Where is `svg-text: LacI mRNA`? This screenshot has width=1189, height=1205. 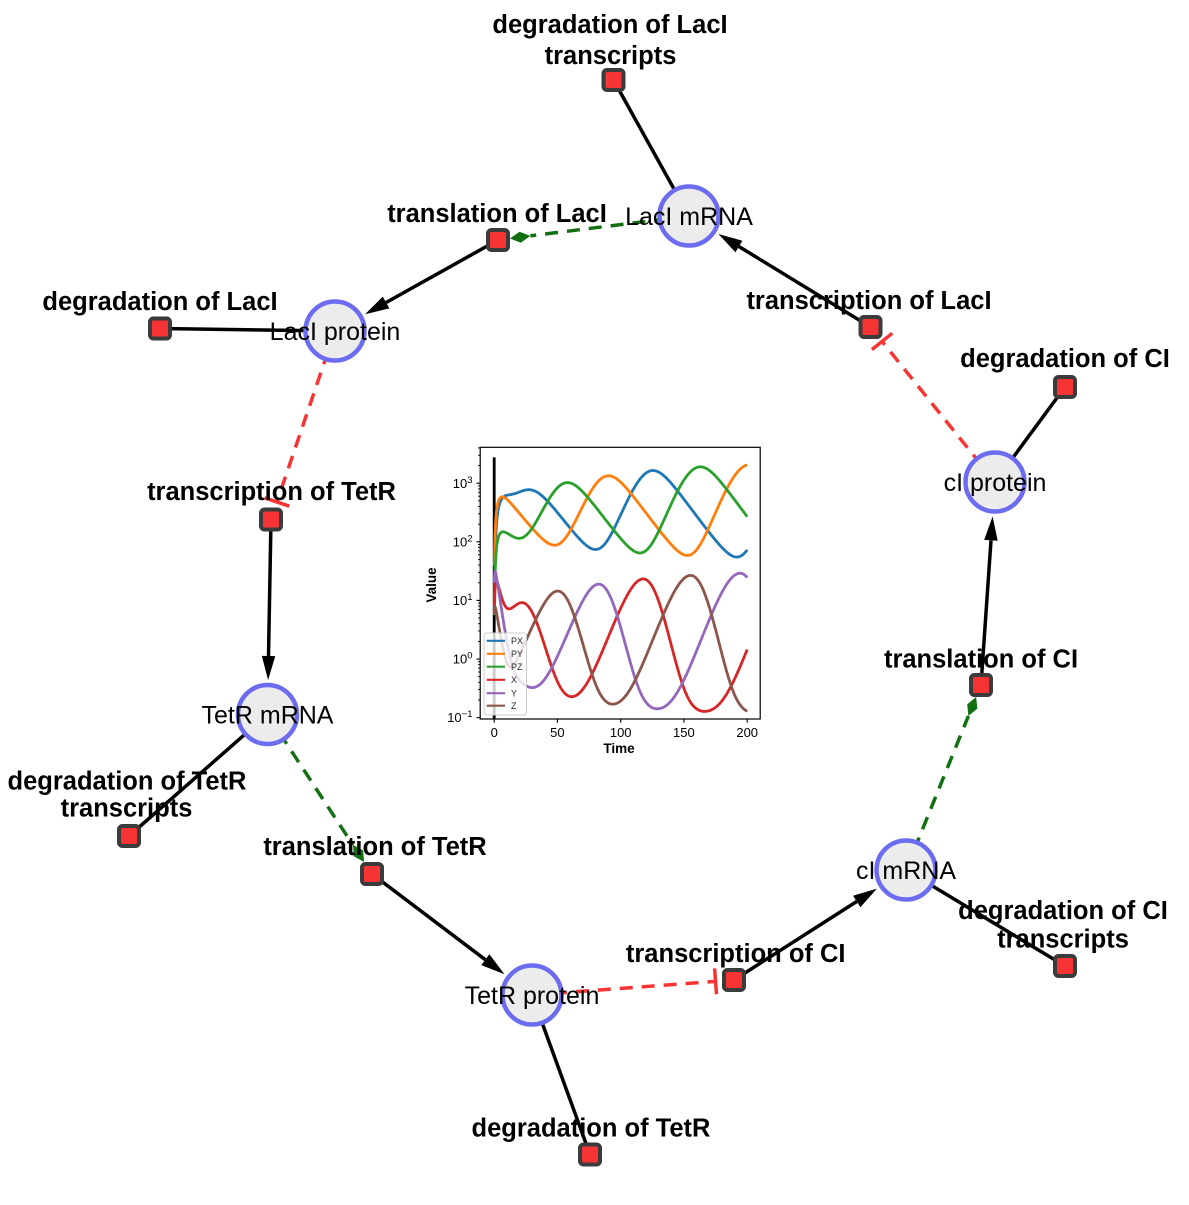
svg-text: LacI mRNA is located at coordinates (689, 217).